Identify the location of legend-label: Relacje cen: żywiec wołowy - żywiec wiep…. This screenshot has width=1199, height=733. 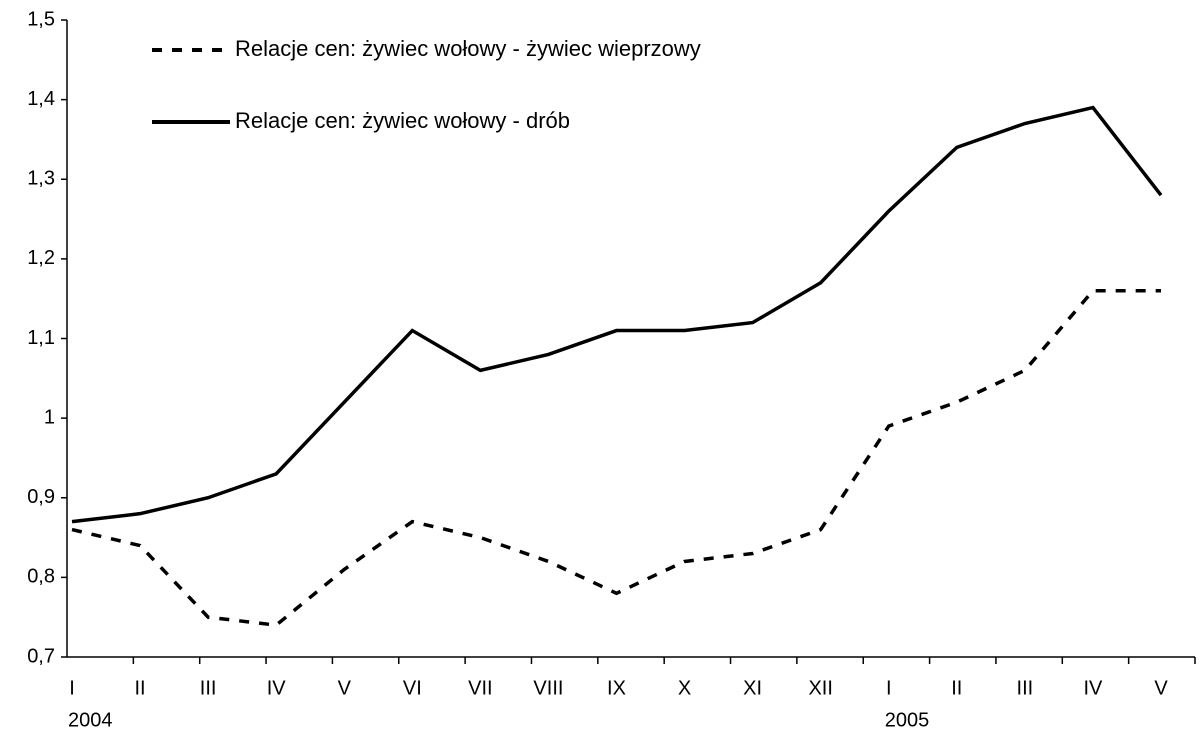
(468, 48).